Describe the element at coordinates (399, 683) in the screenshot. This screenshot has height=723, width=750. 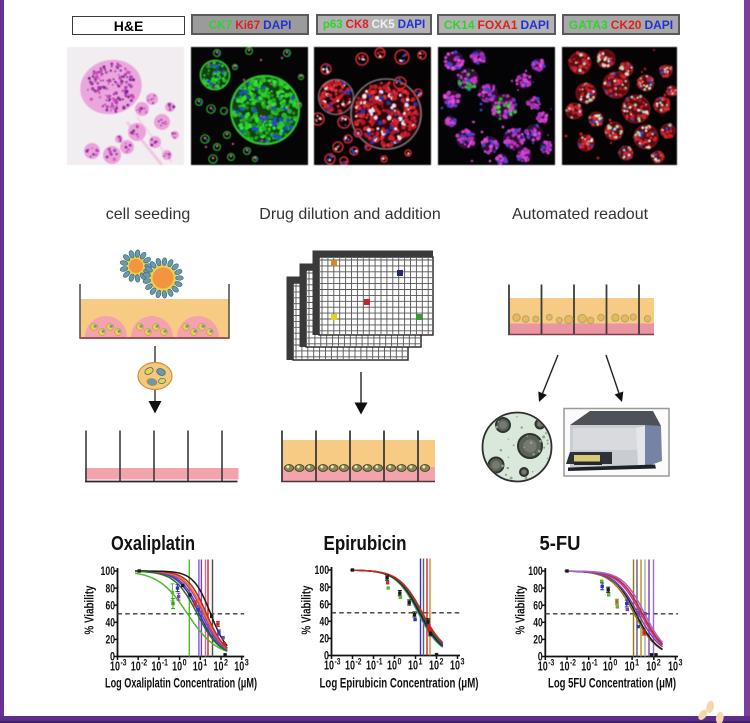
I see `svg-text:Log Epirubicin Concentration (: Log Epirubicin Concentration (μM)` at that location.